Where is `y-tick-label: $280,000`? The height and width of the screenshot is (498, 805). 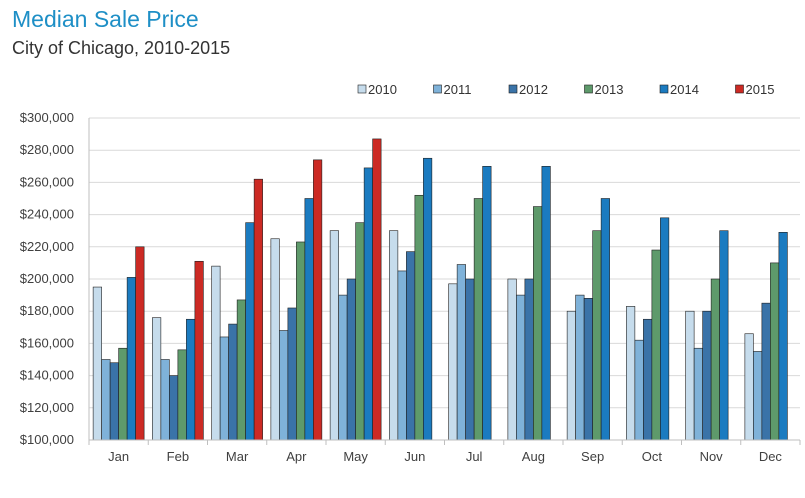 y-tick-label: $280,000 is located at coordinates (47, 149).